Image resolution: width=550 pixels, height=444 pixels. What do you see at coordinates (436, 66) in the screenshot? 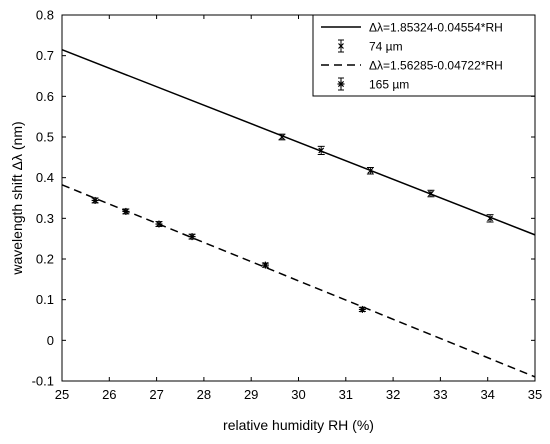
I see `legend-label: Δλ=1.56285-0.04722*RH` at bounding box center [436, 66].